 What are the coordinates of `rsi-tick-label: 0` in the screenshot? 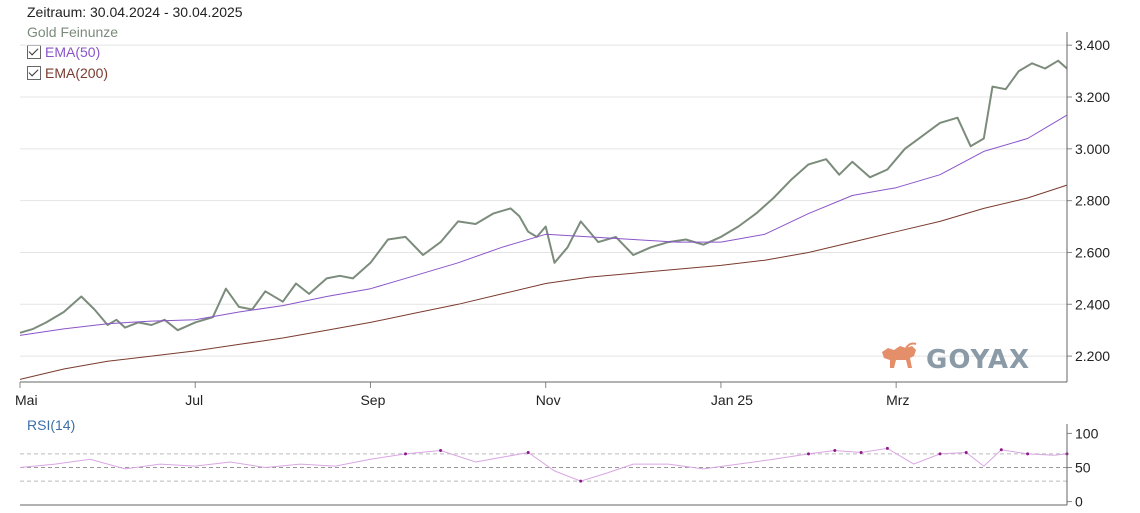 It's located at (1079, 502).